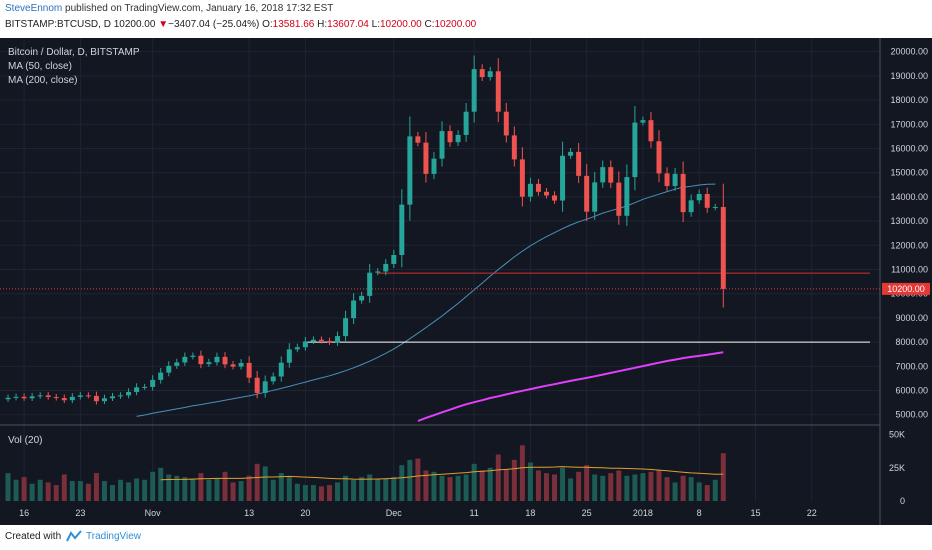  What do you see at coordinates (348, 24) in the screenshot?
I see `high-value: 13607.04` at bounding box center [348, 24].